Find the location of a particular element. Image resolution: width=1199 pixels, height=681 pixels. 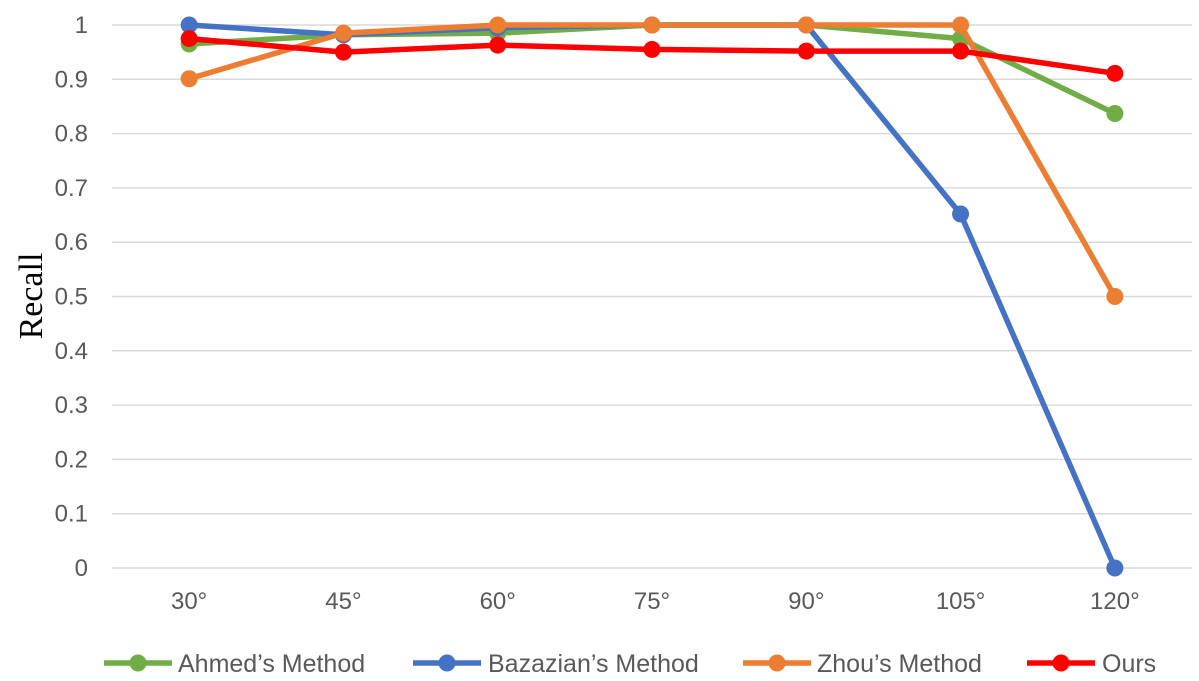

legend-label: Ours is located at coordinates (1129, 664).